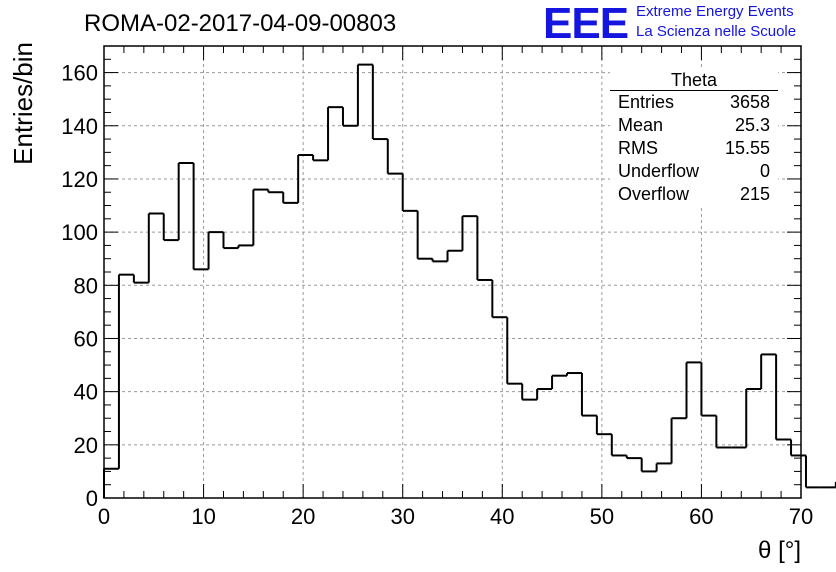 The image size is (836, 572). What do you see at coordinates (694, 125) in the screenshot?
I see `stats-row-mean: Mean 25.3` at bounding box center [694, 125].